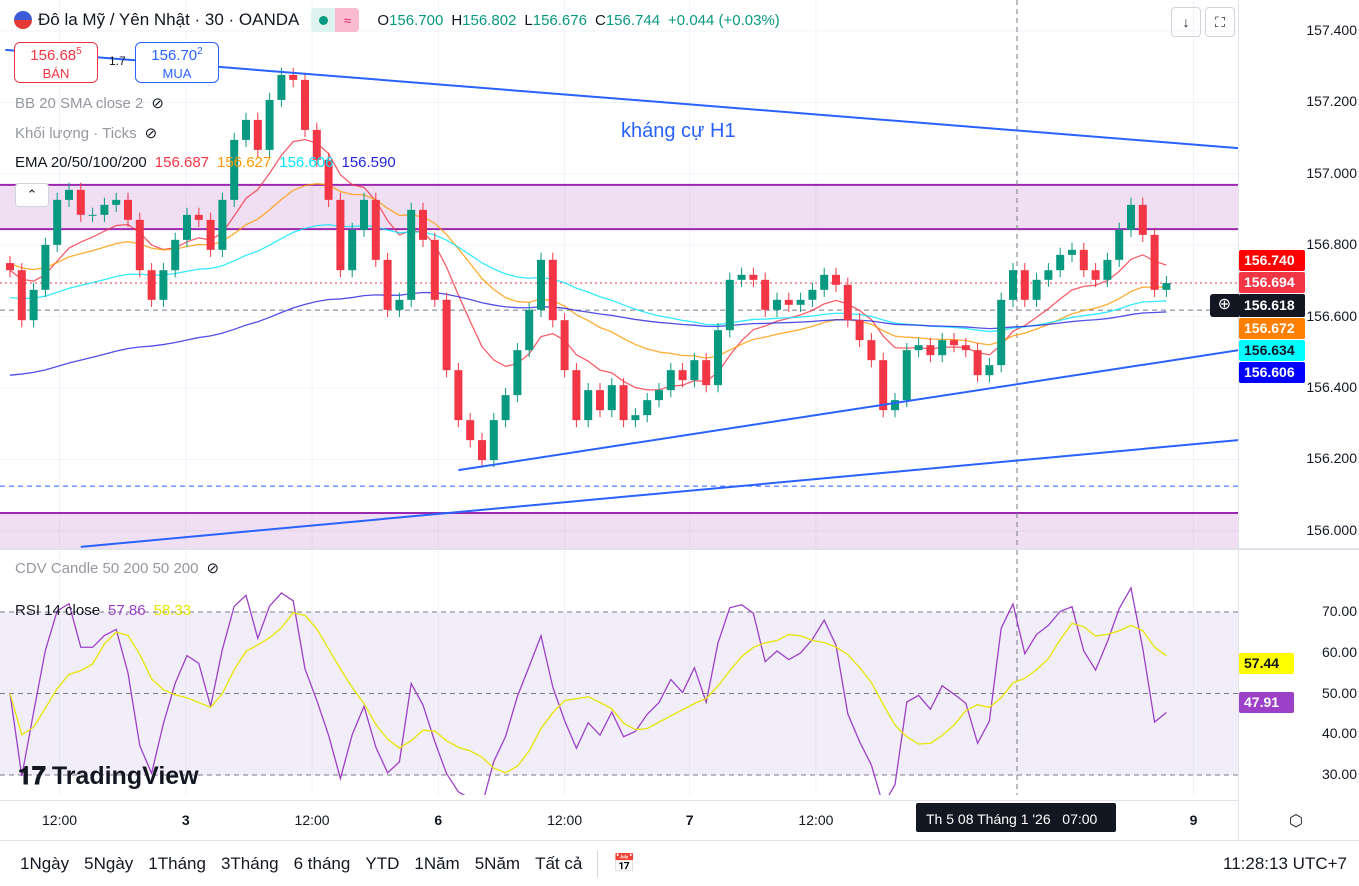 Image resolution: width=1359 pixels, height=886 pixels. Describe the element at coordinates (1331, 387) in the screenshot. I see `price-tick: 156.400` at that location.